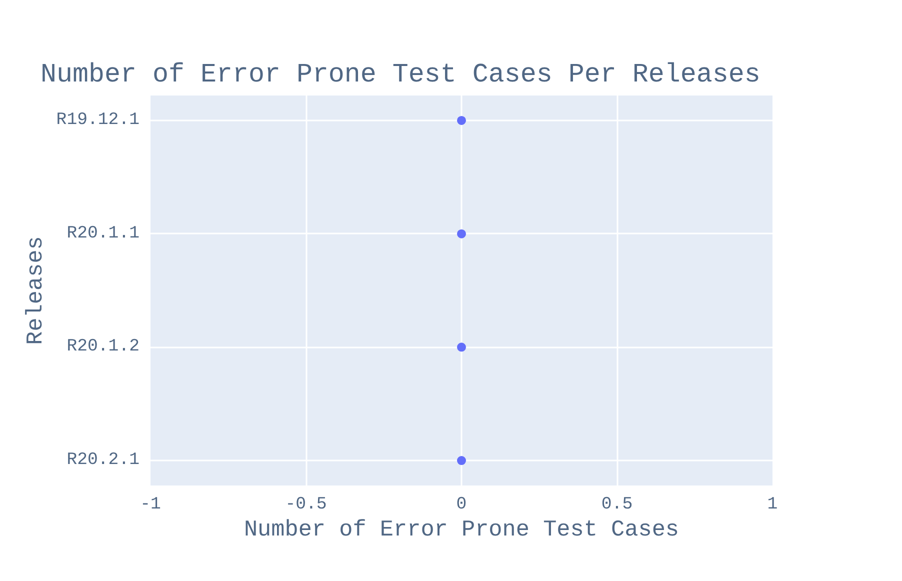  What do you see at coordinates (103, 460) in the screenshot?
I see `y-tick-label: R20.2.1` at bounding box center [103, 460].